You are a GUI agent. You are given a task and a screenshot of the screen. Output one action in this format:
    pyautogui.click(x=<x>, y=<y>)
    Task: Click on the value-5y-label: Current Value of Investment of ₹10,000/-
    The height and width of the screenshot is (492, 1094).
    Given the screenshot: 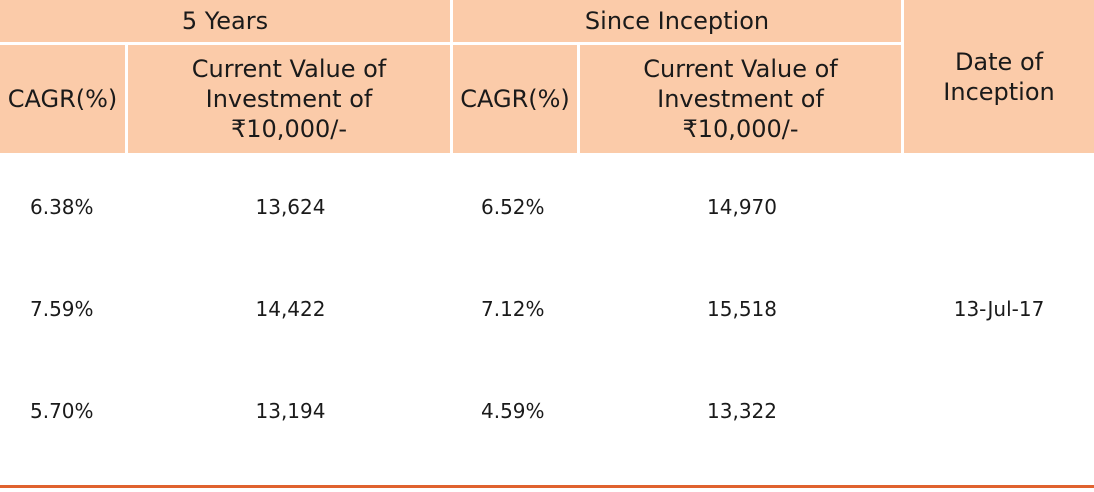 What is the action you would take?
    pyautogui.click(x=289, y=99)
    